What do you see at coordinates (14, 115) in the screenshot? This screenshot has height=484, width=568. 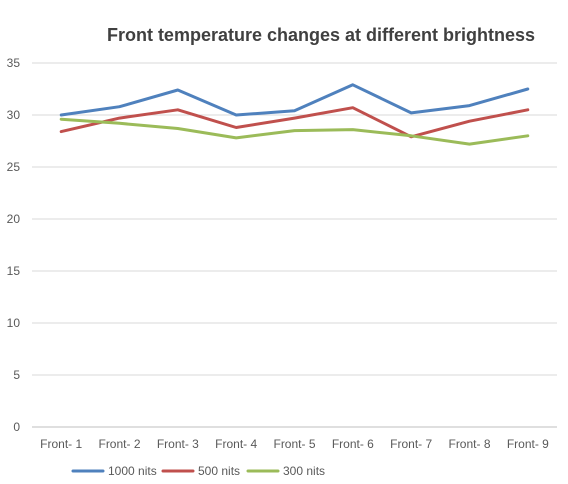 I see `y-tick-label: 30` at bounding box center [14, 115].